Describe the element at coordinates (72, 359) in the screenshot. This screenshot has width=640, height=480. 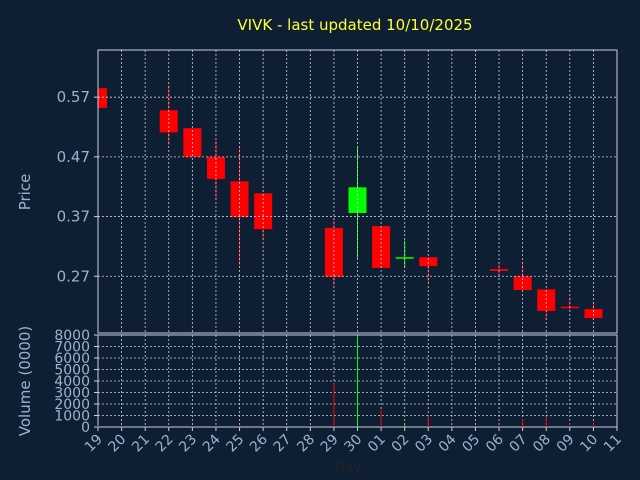
I see `y-tick-label: 6000` at that location.